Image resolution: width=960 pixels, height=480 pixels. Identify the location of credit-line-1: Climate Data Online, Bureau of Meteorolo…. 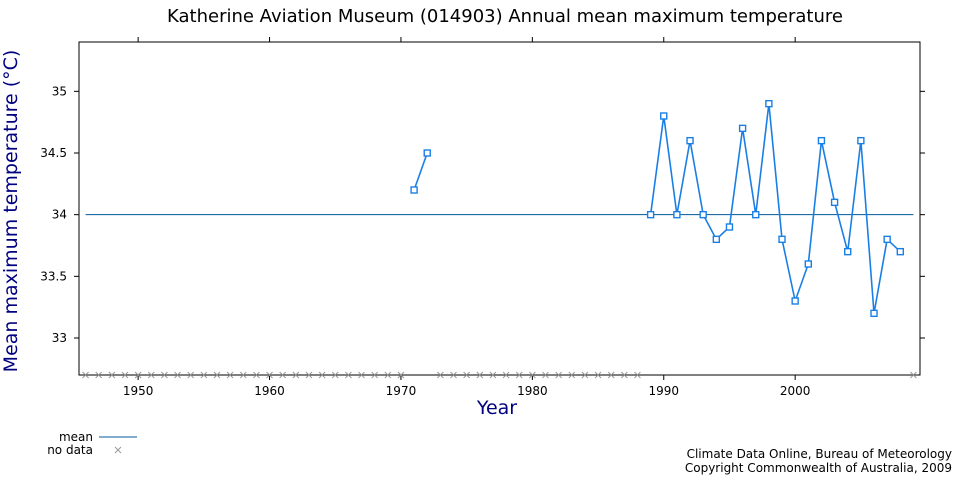
(819, 454).